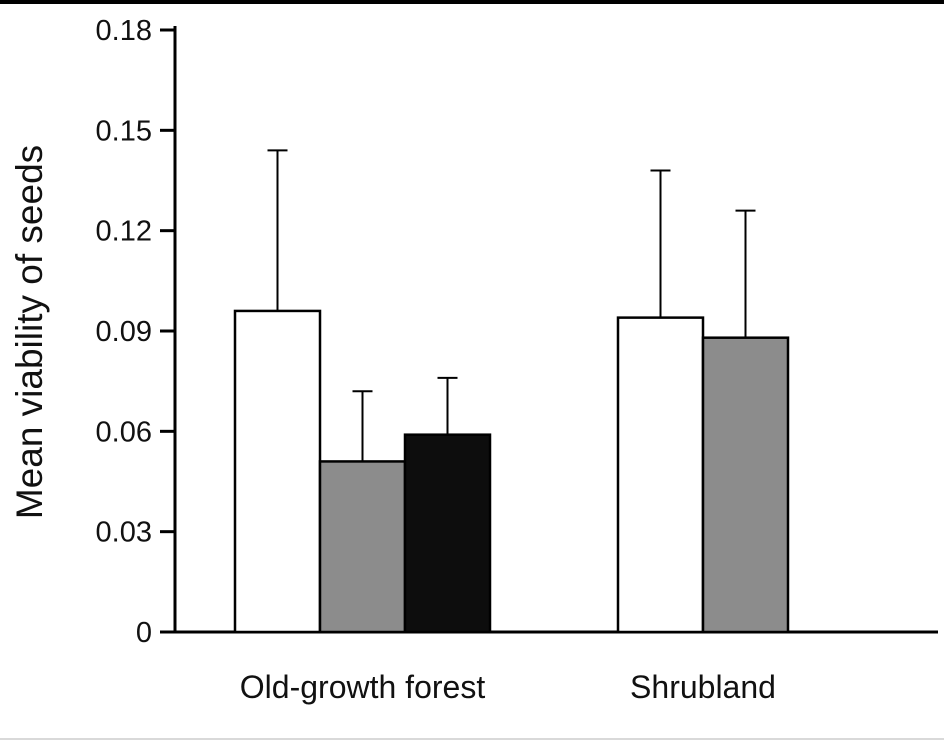  I want to click on black-bar, so click(447, 533).